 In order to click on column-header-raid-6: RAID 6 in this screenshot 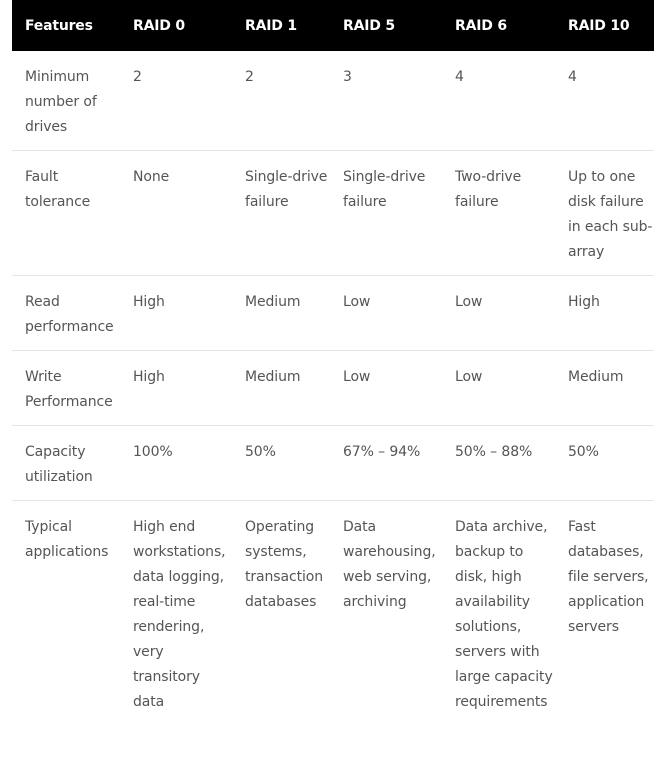, I will do `click(481, 25)`.